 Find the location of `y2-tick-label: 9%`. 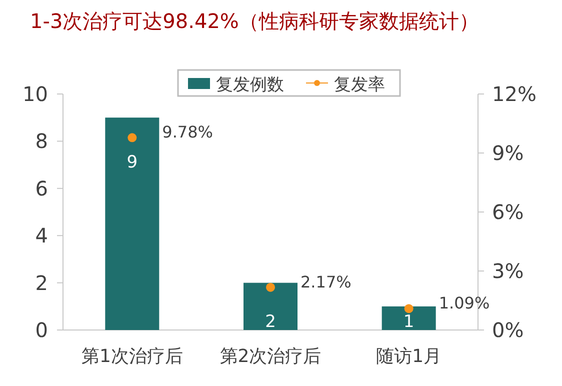

y2-tick-label: 9% is located at coordinates (508, 153).